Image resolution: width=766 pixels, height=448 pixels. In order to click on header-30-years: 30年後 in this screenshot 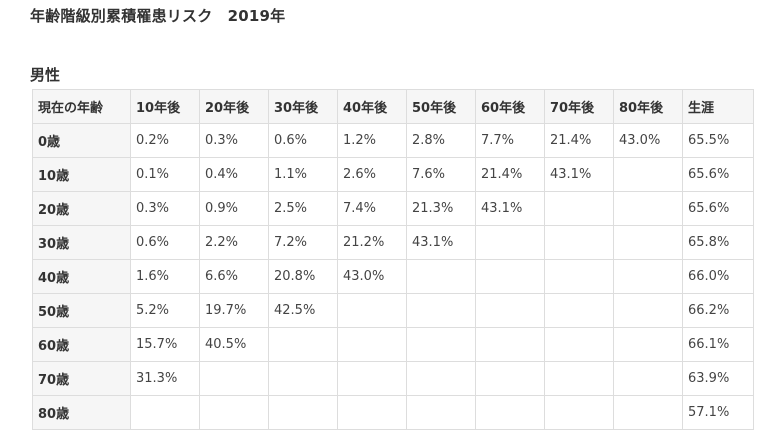, I will do `click(303, 106)`.